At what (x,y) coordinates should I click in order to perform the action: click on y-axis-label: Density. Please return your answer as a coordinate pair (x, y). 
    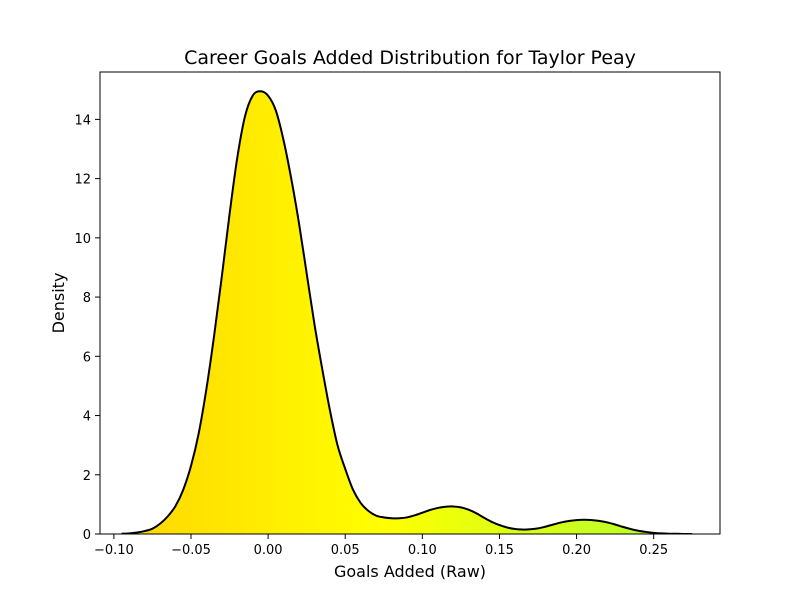
    Looking at the image, I should click on (58, 303).